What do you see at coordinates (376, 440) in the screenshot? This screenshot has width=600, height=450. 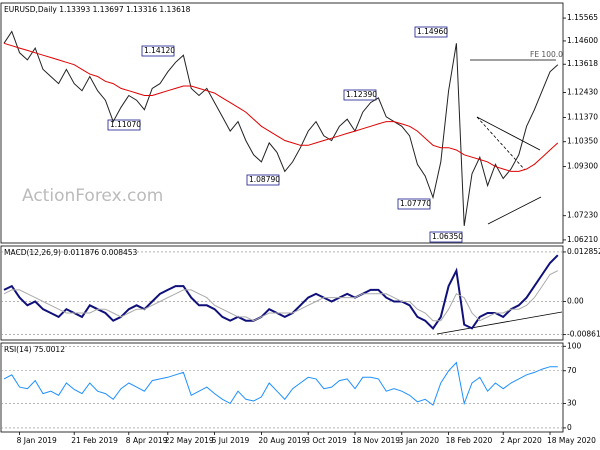 I see `x-tick-label: 18 Nov 2019` at bounding box center [376, 440].